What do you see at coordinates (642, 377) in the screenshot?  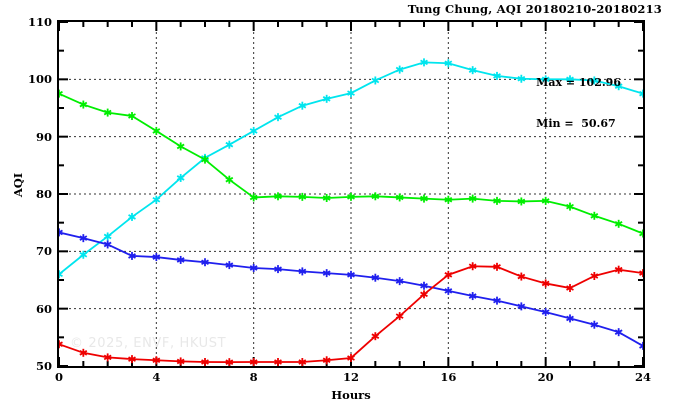 I see `x-tick-label: 24` at bounding box center [642, 377].